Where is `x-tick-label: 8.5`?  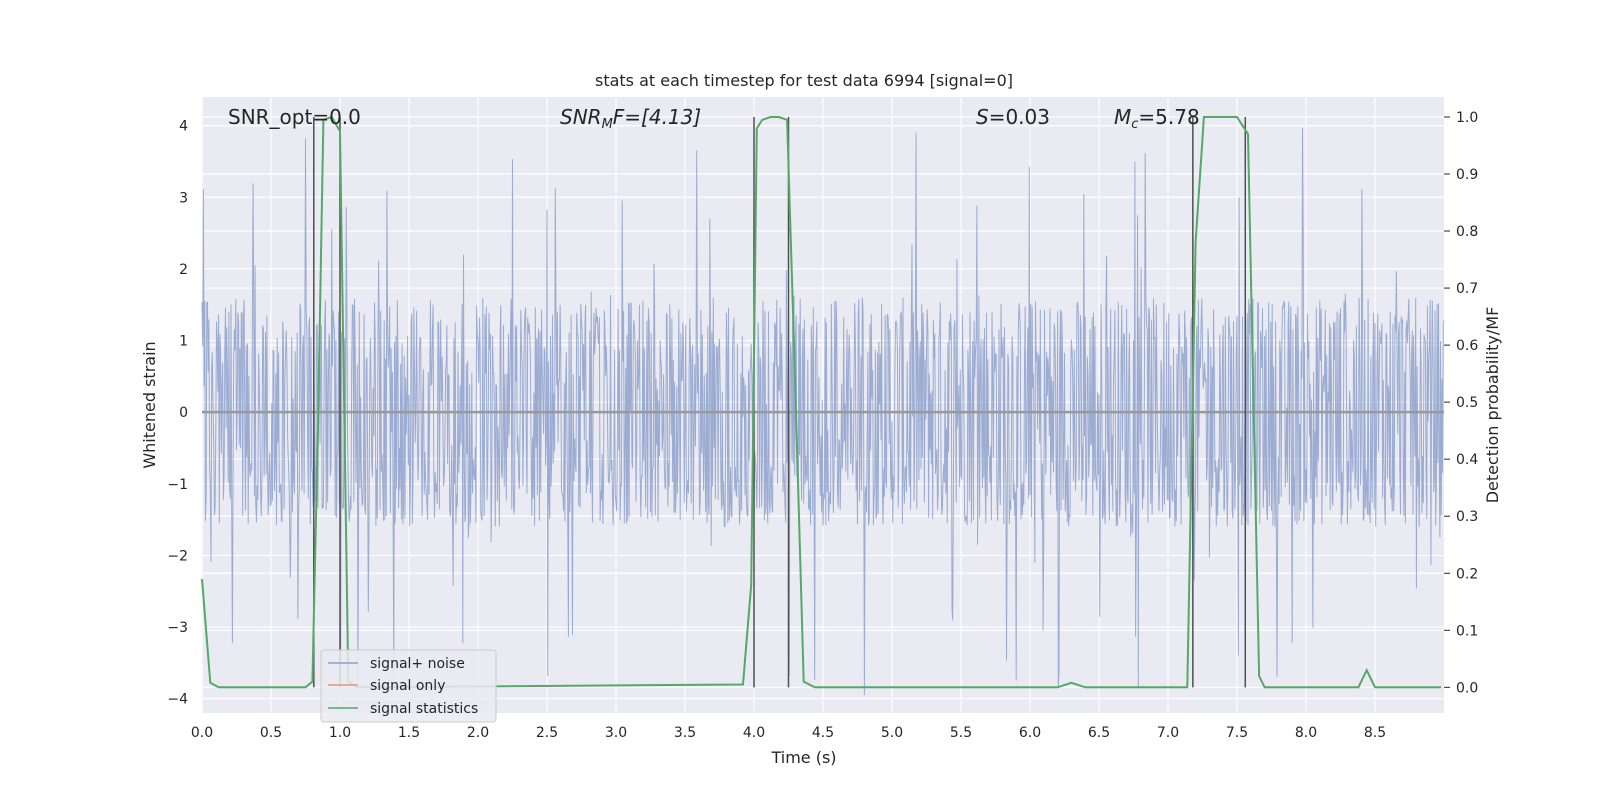 x-tick-label: 8.5 is located at coordinates (1375, 733).